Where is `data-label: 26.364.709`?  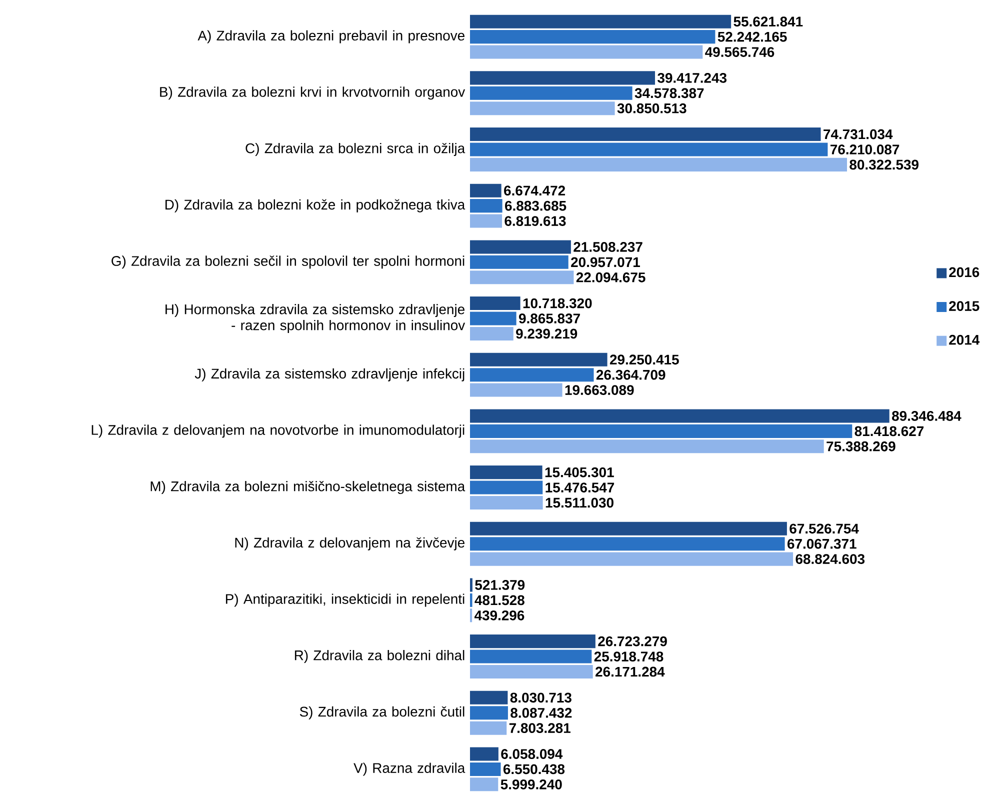 data-label: 26.364.709 is located at coordinates (631, 375).